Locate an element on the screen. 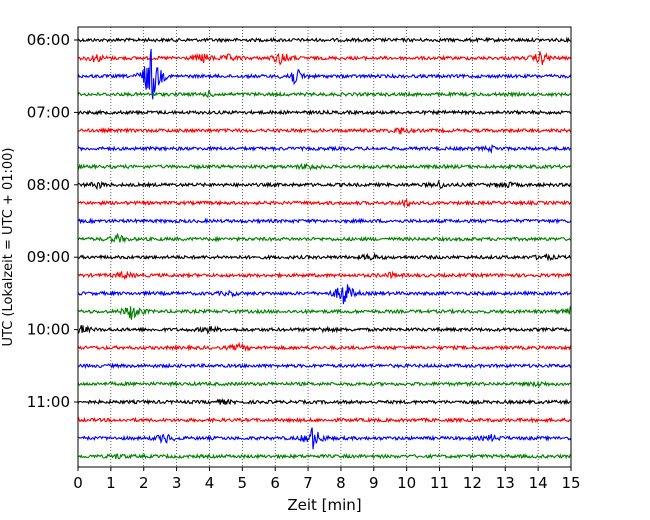 The height and width of the screenshot is (520, 650). x-tick-label: 4 is located at coordinates (210, 483).